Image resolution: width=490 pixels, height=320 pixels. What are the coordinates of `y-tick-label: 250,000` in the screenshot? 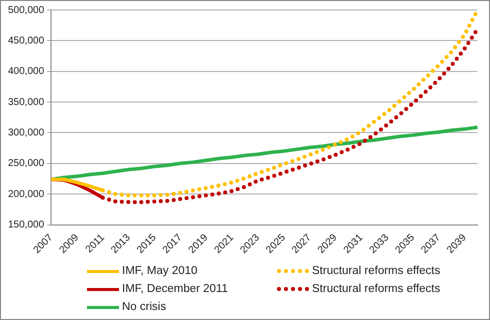 It's located at (26, 164).